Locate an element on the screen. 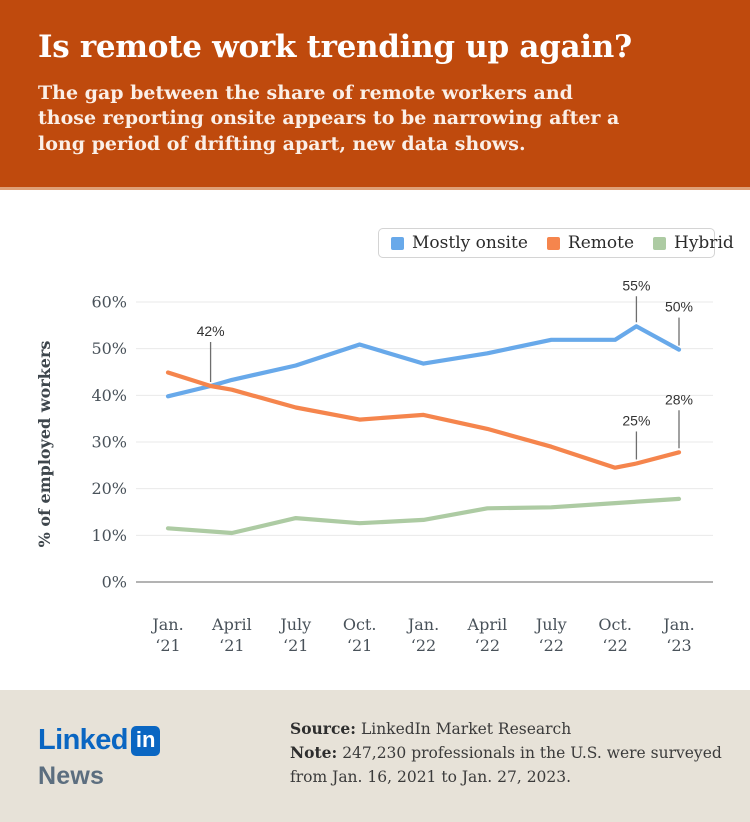 Image resolution: width=750 pixels, height=822 pixels. x-tick-year-july-21: ‘21 is located at coordinates (295, 645).